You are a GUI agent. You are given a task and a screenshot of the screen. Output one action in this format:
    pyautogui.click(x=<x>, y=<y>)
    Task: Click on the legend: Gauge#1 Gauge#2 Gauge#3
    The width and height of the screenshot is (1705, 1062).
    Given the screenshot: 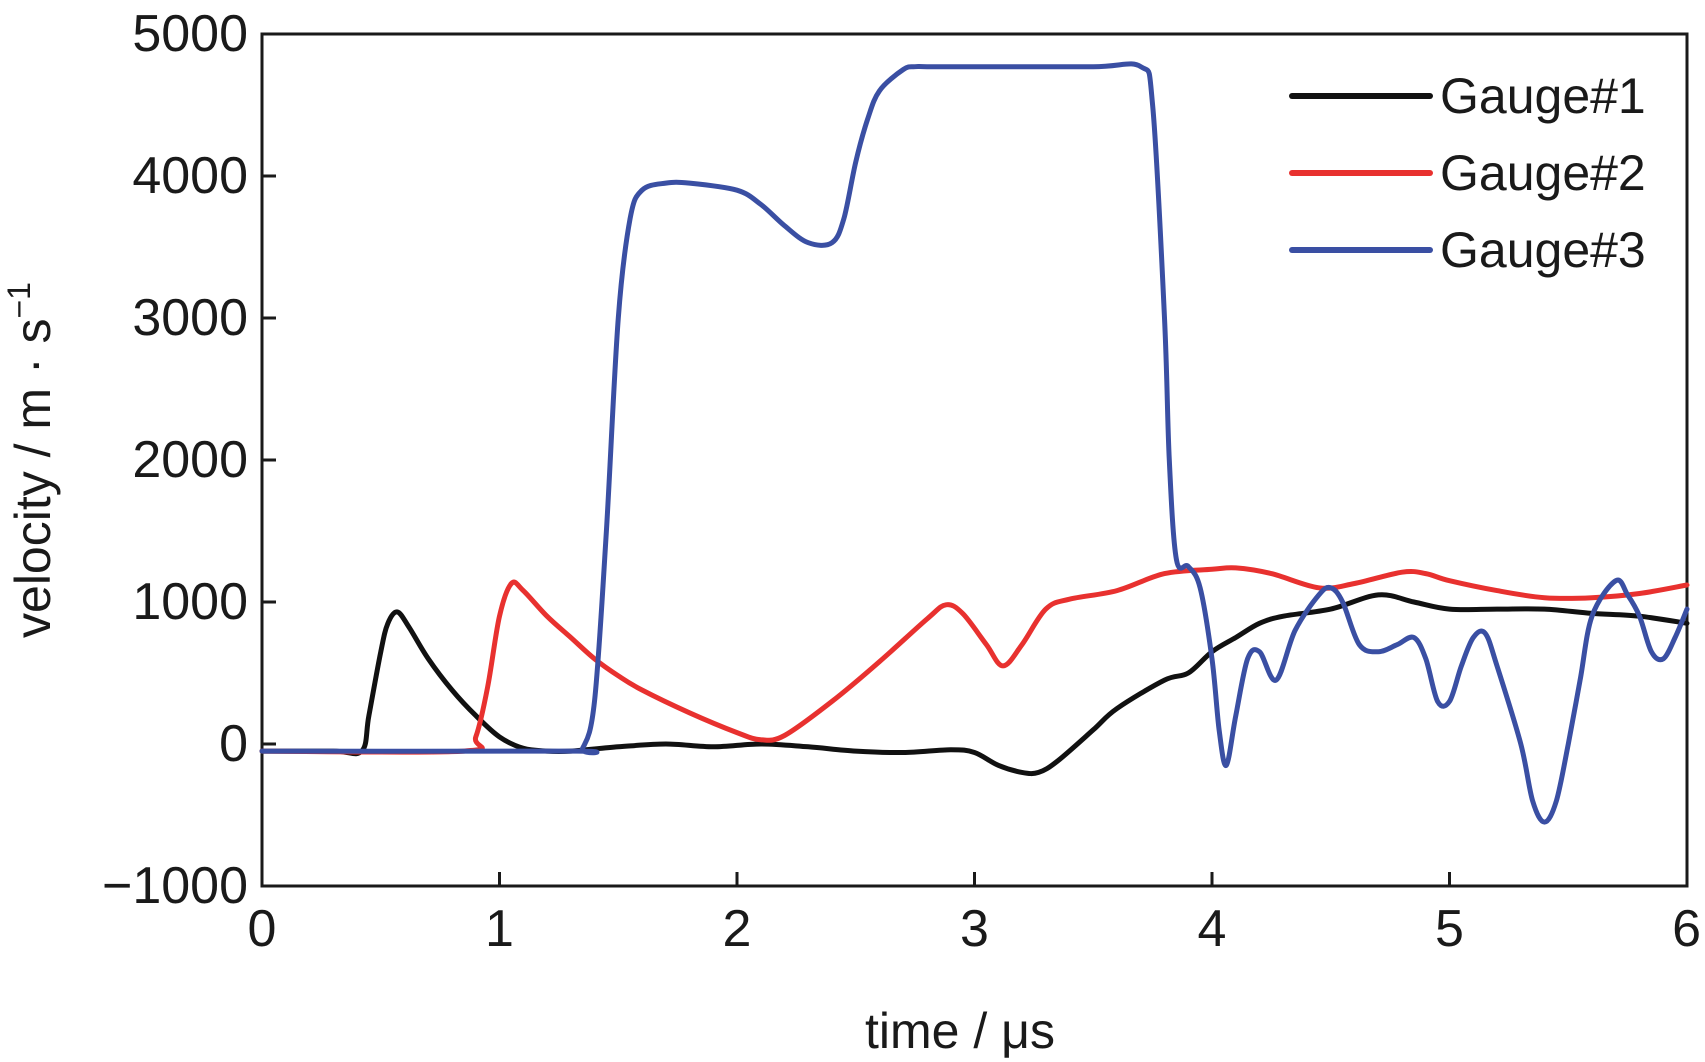 What is the action you would take?
    pyautogui.click(x=1467, y=173)
    